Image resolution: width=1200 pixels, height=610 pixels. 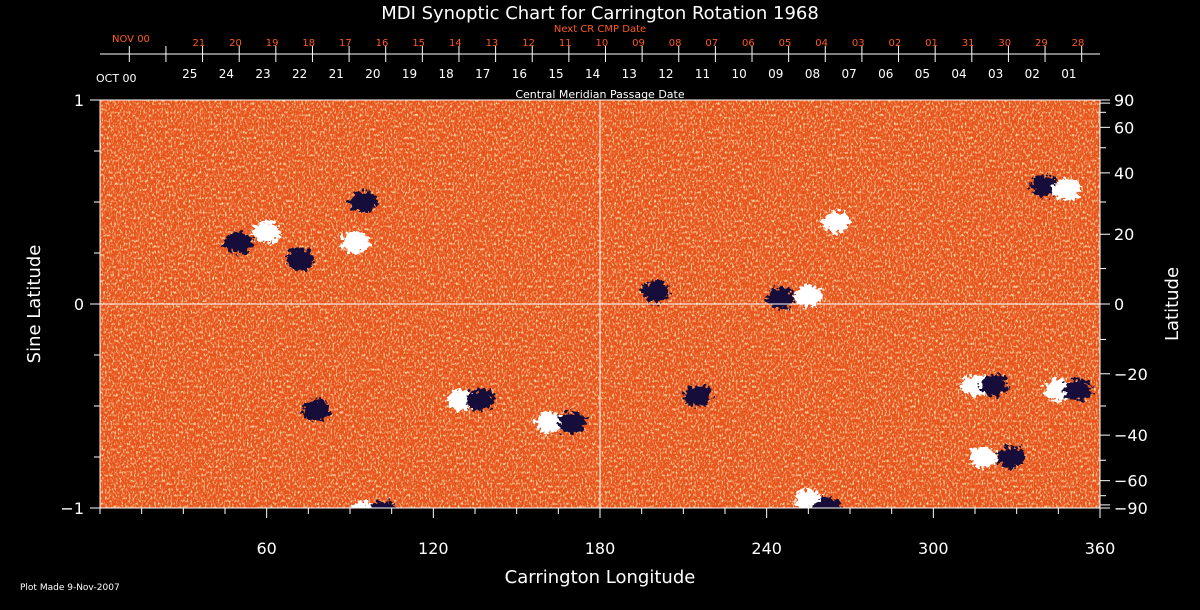 I want to click on y-tick-label-right: 60, so click(x=1124, y=127).